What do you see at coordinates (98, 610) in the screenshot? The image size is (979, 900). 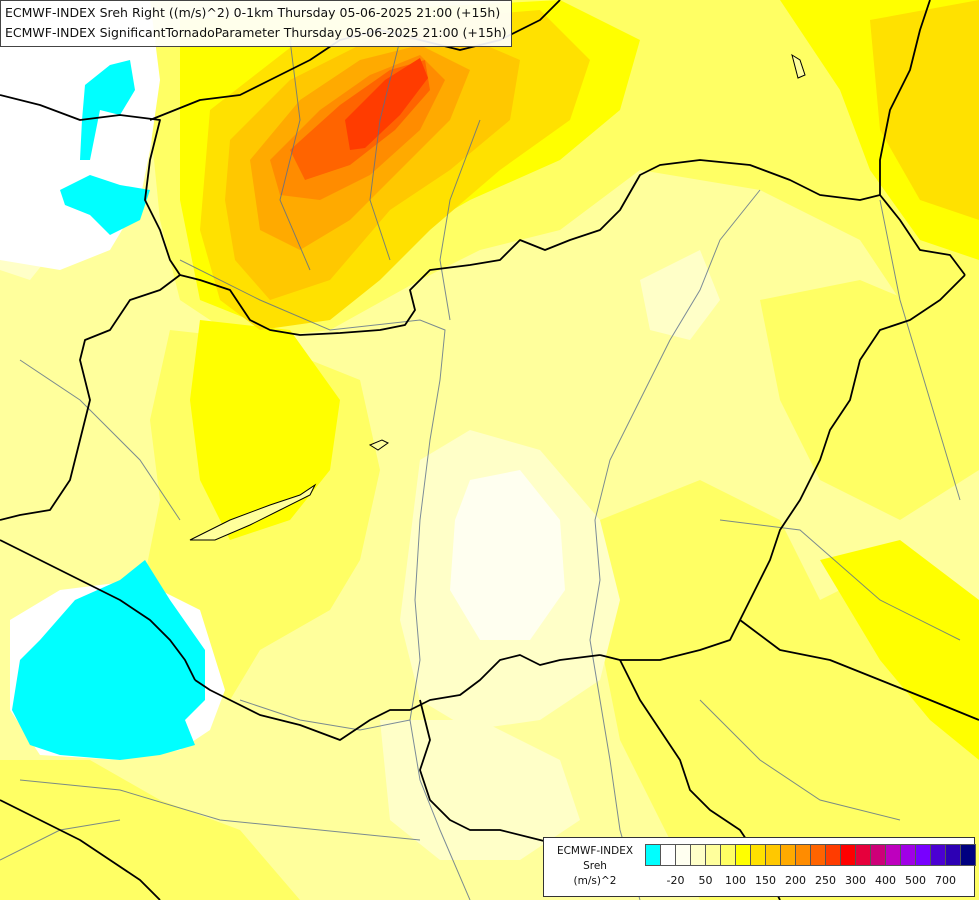 I see `border-hungary-west` at bounding box center [98, 610].